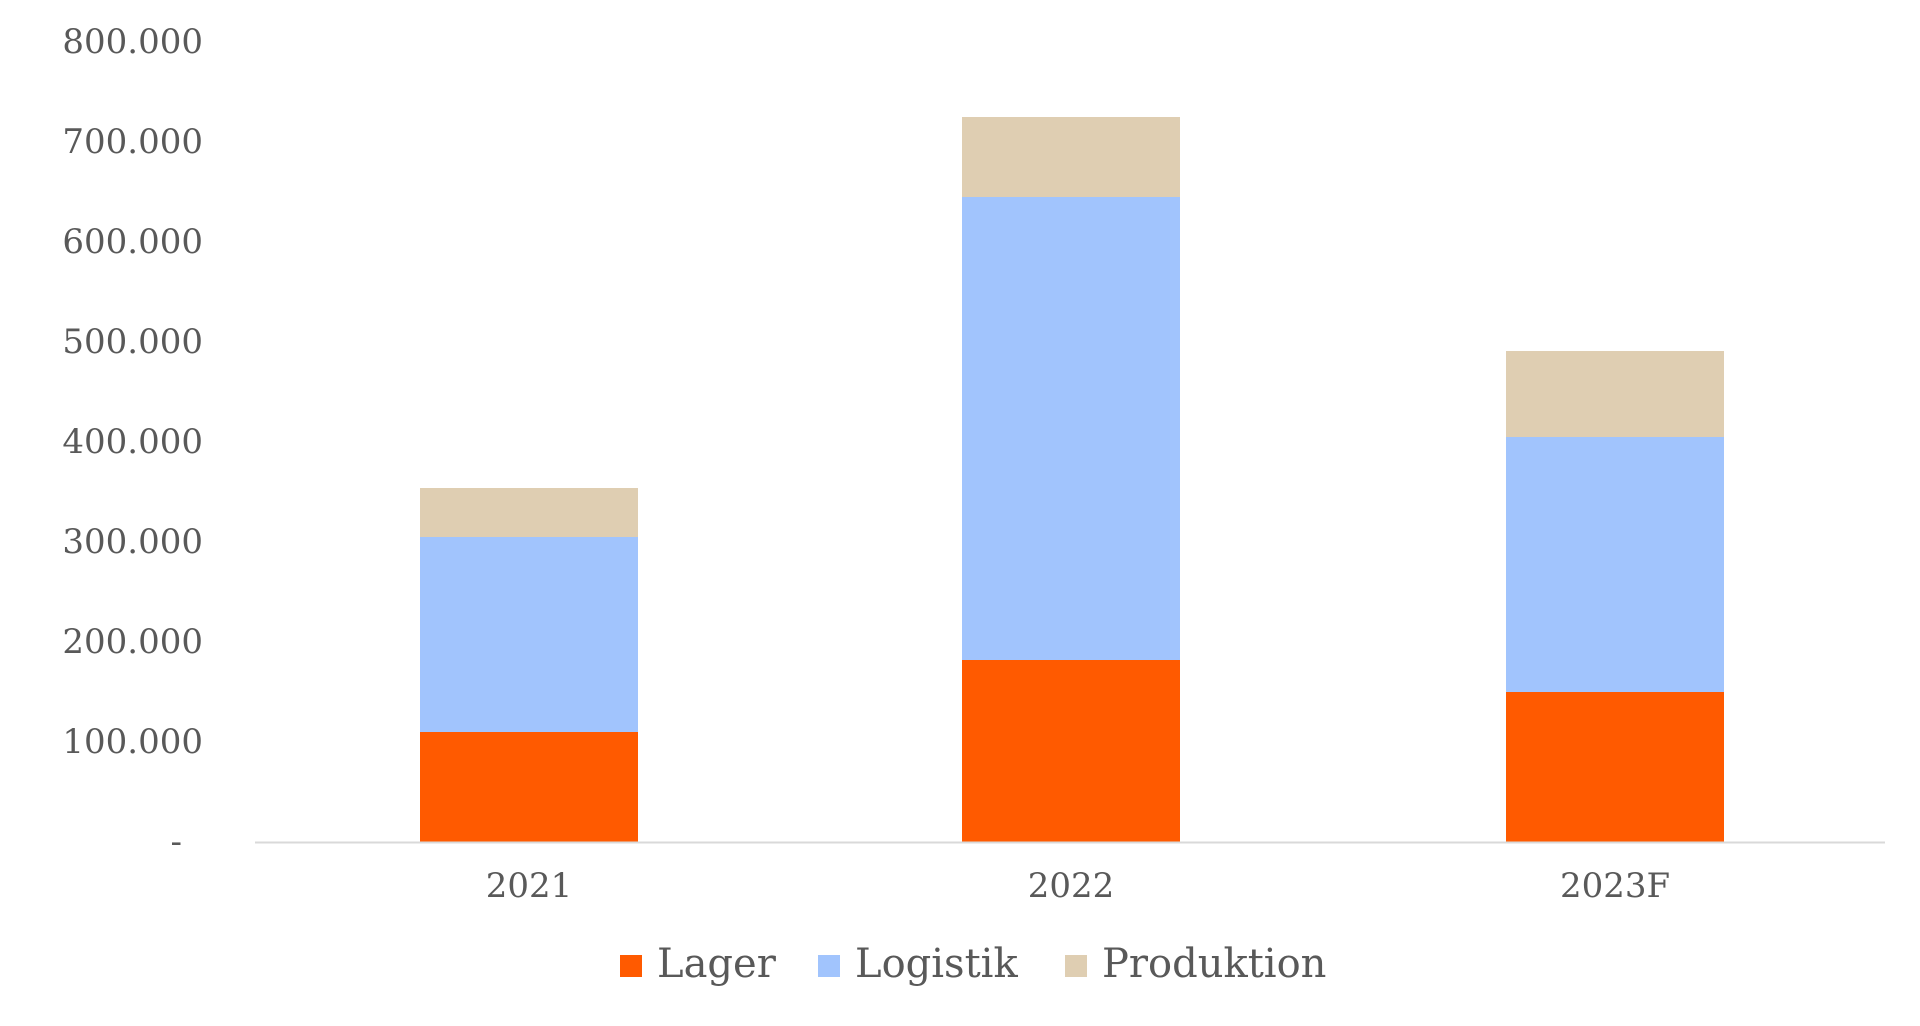  Describe the element at coordinates (132, 742) in the screenshot. I see `y-tick-label: 100.000` at that location.